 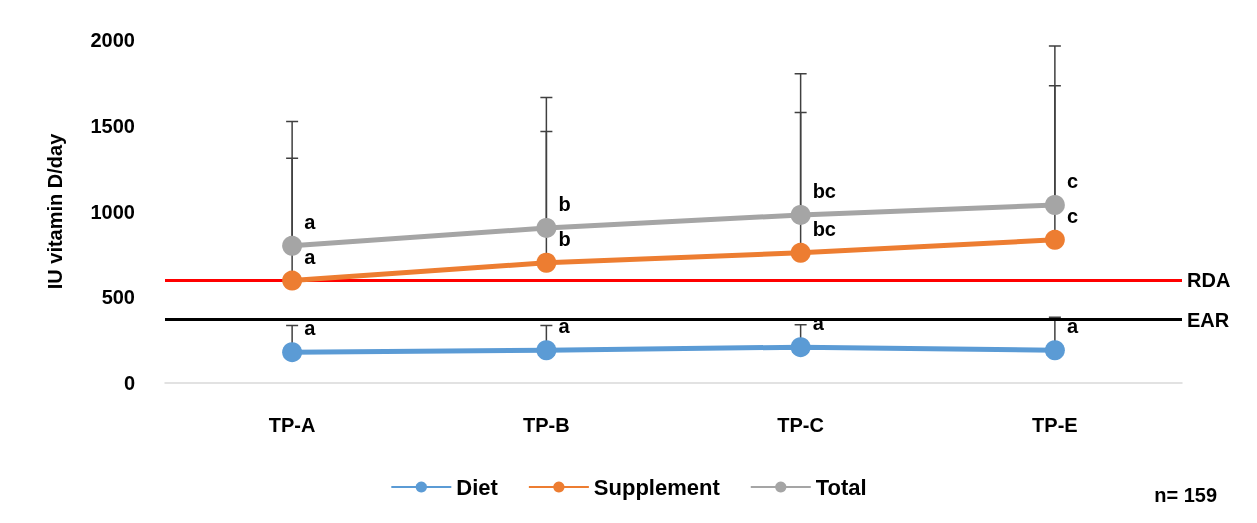 I want to click on y-tick-label: 1500, so click(x=112, y=125).